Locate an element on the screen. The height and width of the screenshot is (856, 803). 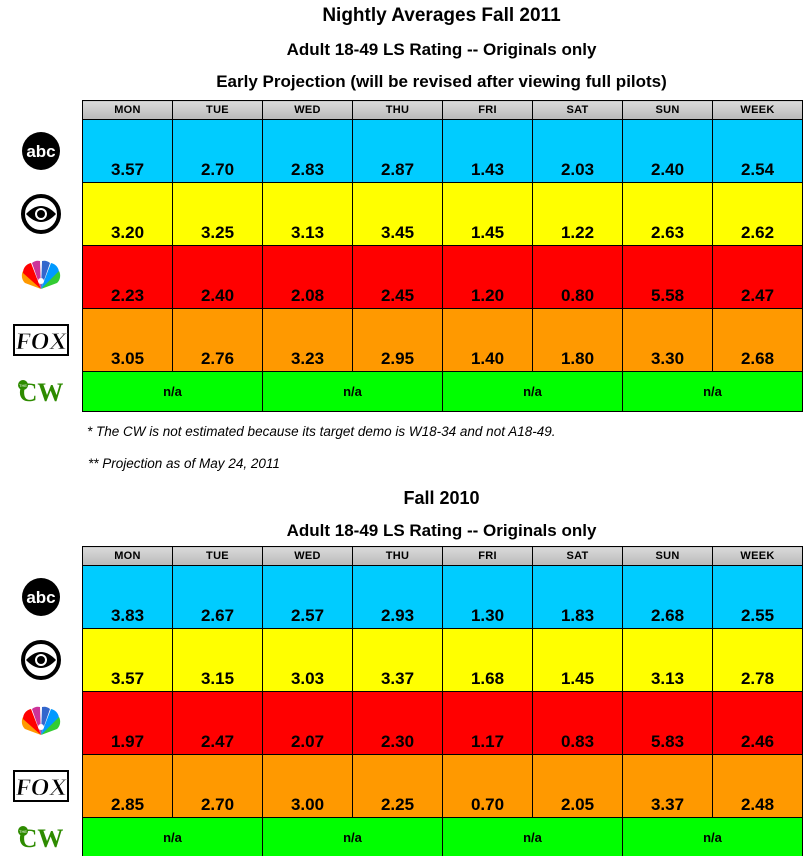
table-row-abc: 3.57 2.70 2.83 2.87 1.43 2.03 2.40 2.54 is located at coordinates (442, 151).